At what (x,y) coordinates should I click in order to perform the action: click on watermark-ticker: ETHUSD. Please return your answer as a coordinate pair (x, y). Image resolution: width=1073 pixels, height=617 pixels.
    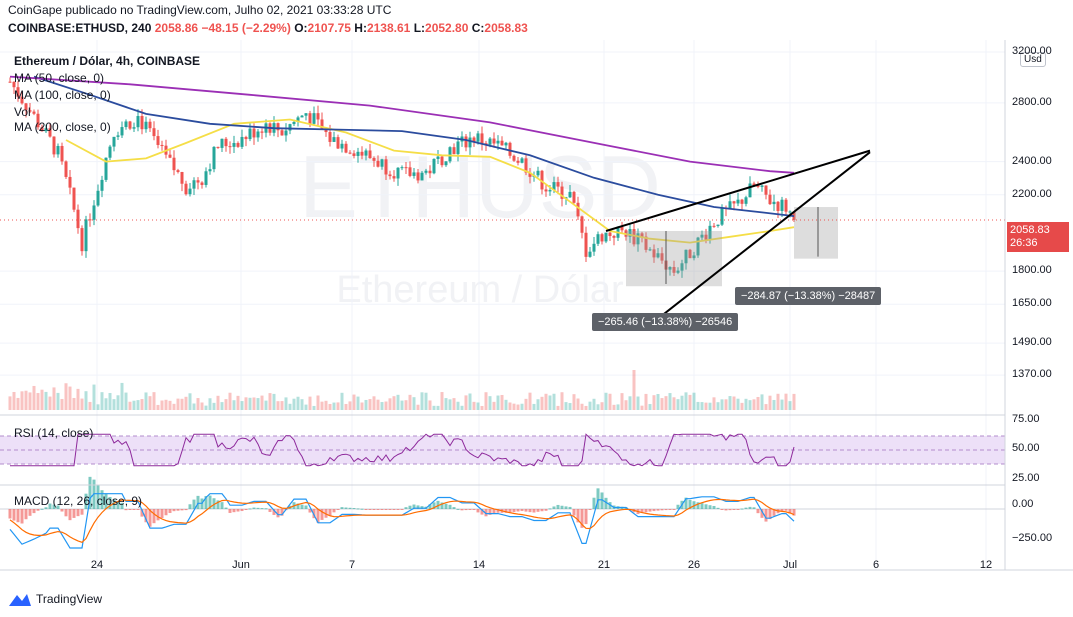
    Looking at the image, I should click on (480, 186).